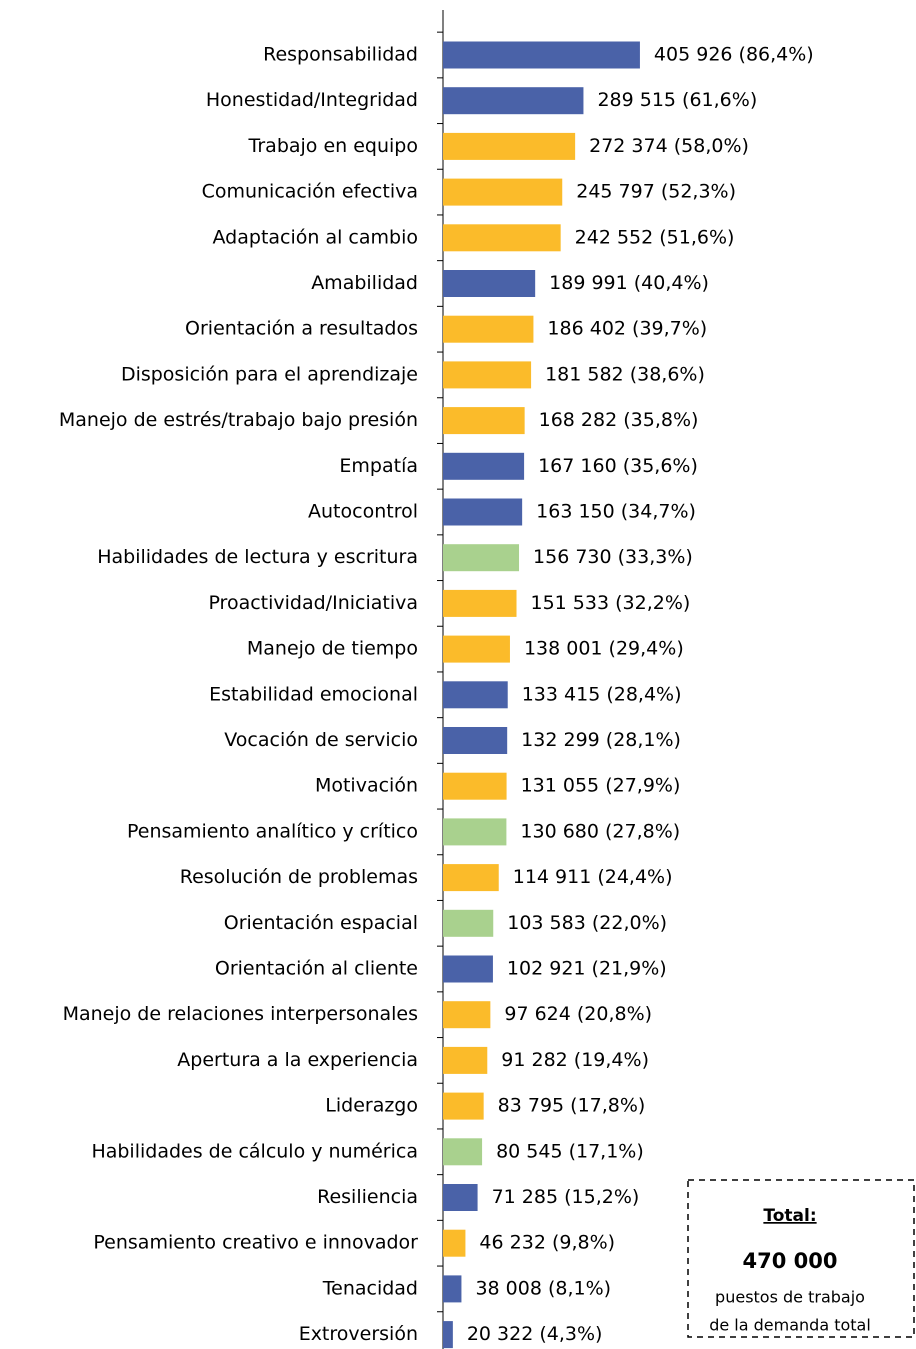  Describe the element at coordinates (619, 420) in the screenshot. I see `value-label: 168 282 (35,8%)` at that location.